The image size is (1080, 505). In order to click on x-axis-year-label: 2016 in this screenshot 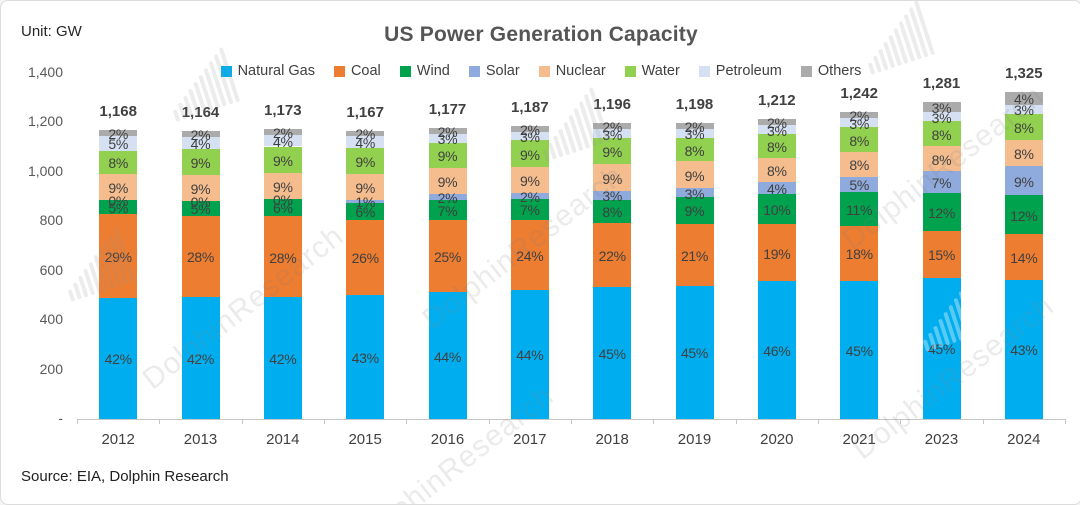, I will do `click(447, 439)`.